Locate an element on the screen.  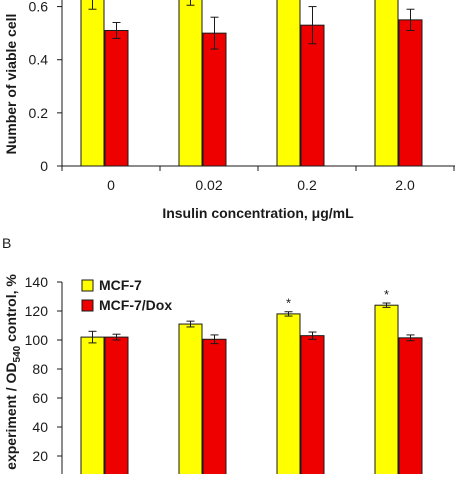
panel-b-letter: B is located at coordinates (6, 243).